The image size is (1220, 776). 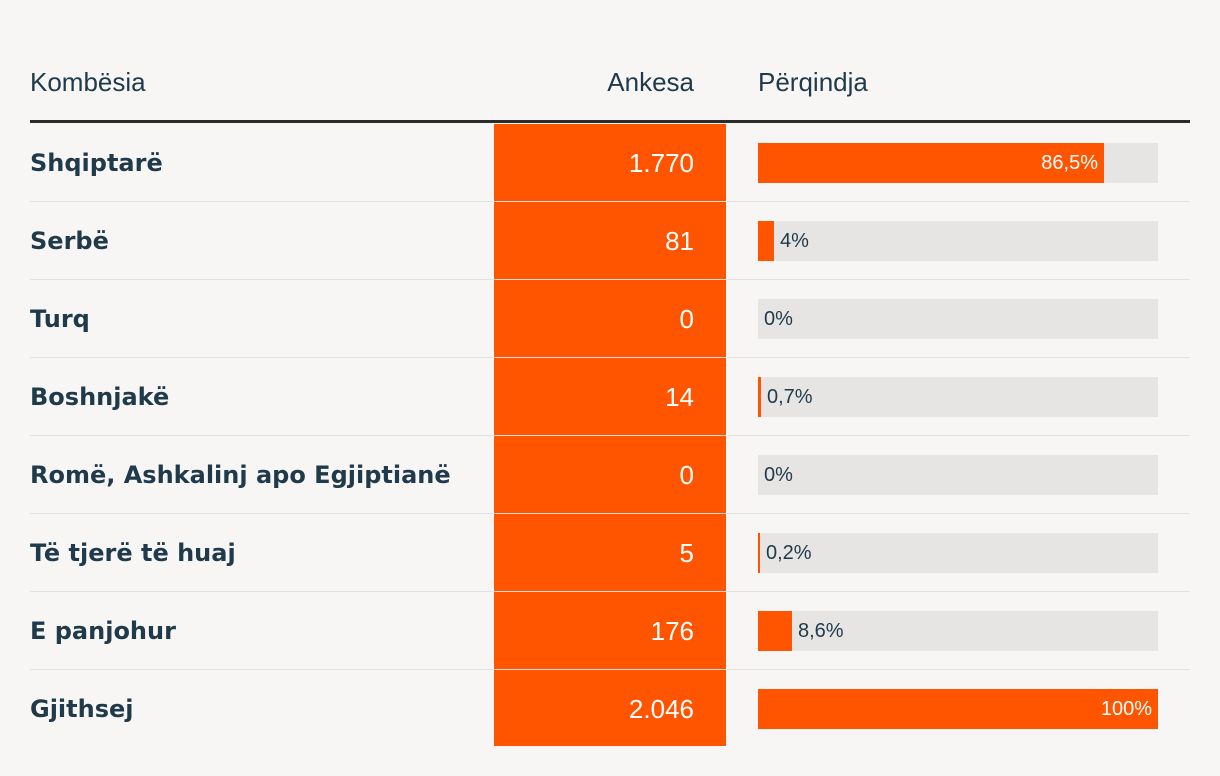 I want to click on percent-label: 86,5%, so click(x=1069, y=163).